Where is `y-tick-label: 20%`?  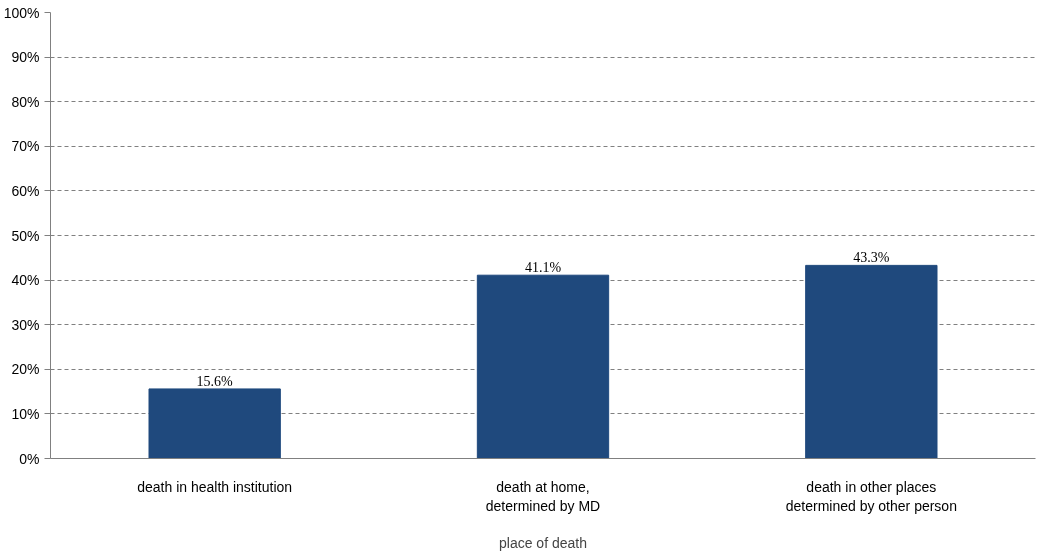
y-tick-label: 20% is located at coordinates (25, 369).